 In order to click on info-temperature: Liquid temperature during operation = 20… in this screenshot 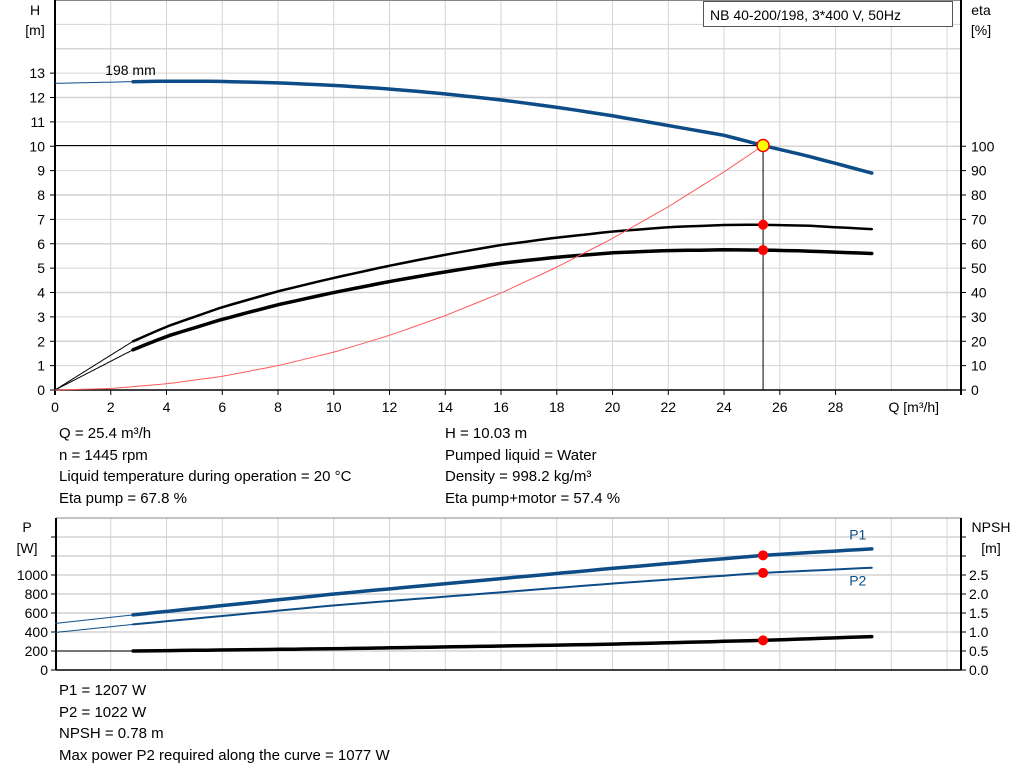, I will do `click(205, 476)`.